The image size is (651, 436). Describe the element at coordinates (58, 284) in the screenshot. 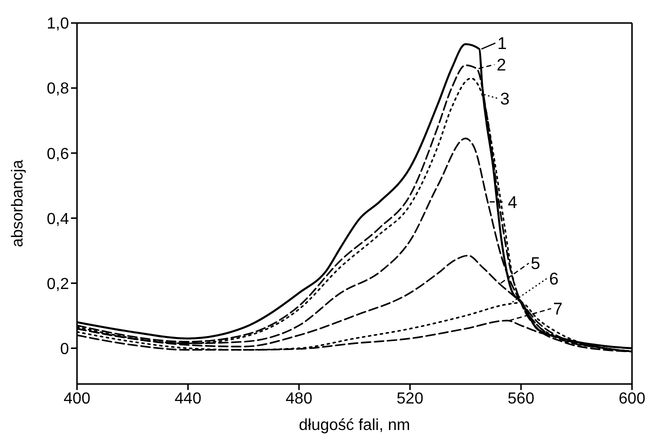

I see `y-tick-label: 0,2` at that location.